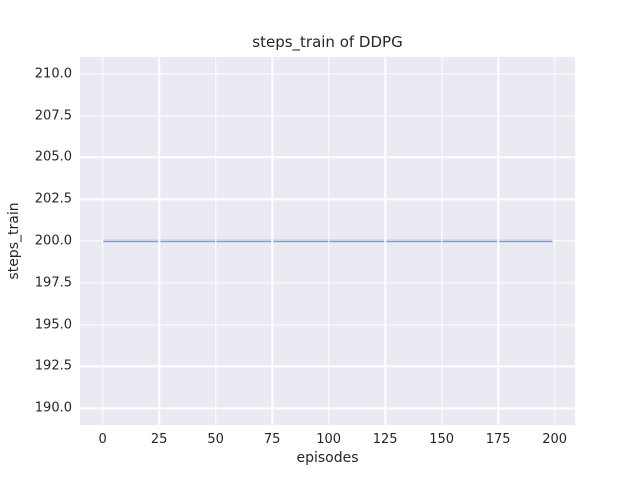  What do you see at coordinates (53, 199) in the screenshot?
I see `y-tick-label: 202.5` at bounding box center [53, 199].